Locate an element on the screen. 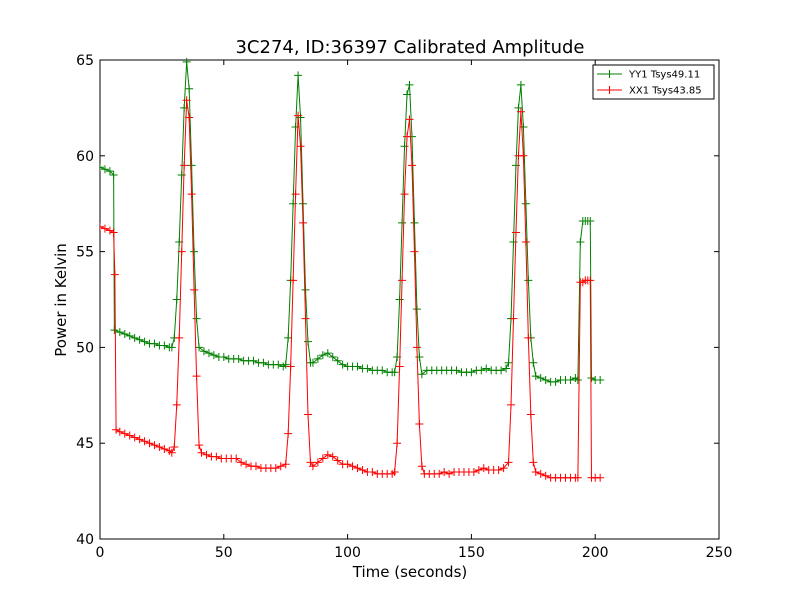 Image resolution: width=800 pixels, height=600 pixels. x-tick-label: 150 is located at coordinates (471, 553).